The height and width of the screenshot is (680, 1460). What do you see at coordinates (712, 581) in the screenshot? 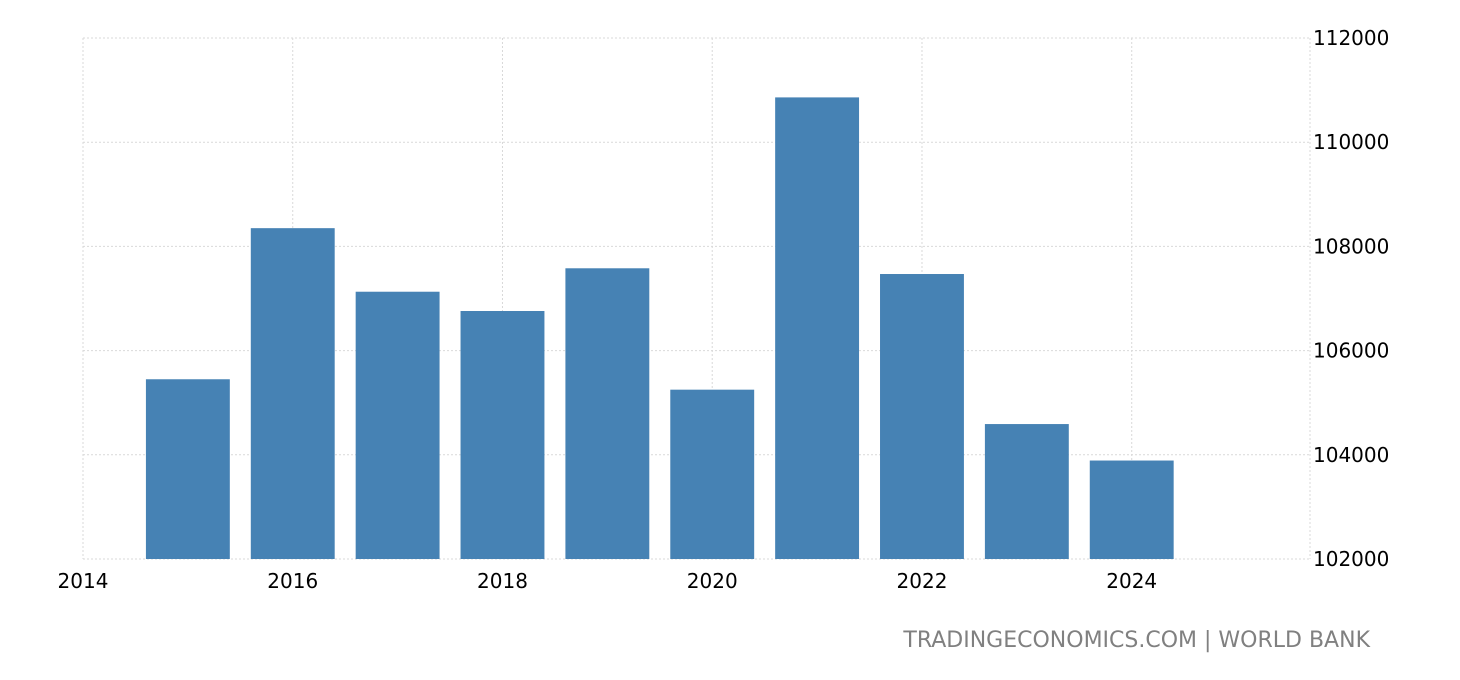
I see `x-tick-label: 2020` at bounding box center [712, 581].